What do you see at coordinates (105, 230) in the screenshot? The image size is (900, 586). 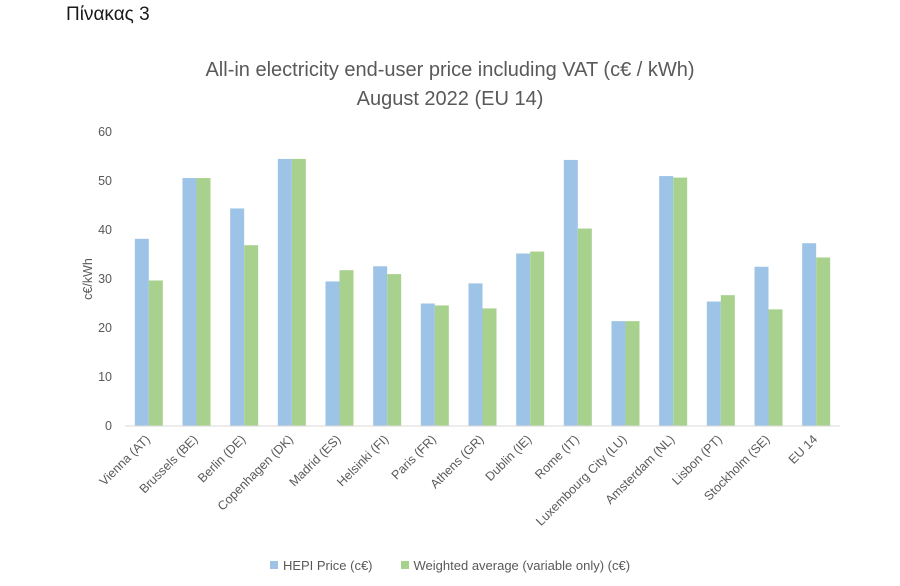 I see `y-tick-label: 40` at bounding box center [105, 230].